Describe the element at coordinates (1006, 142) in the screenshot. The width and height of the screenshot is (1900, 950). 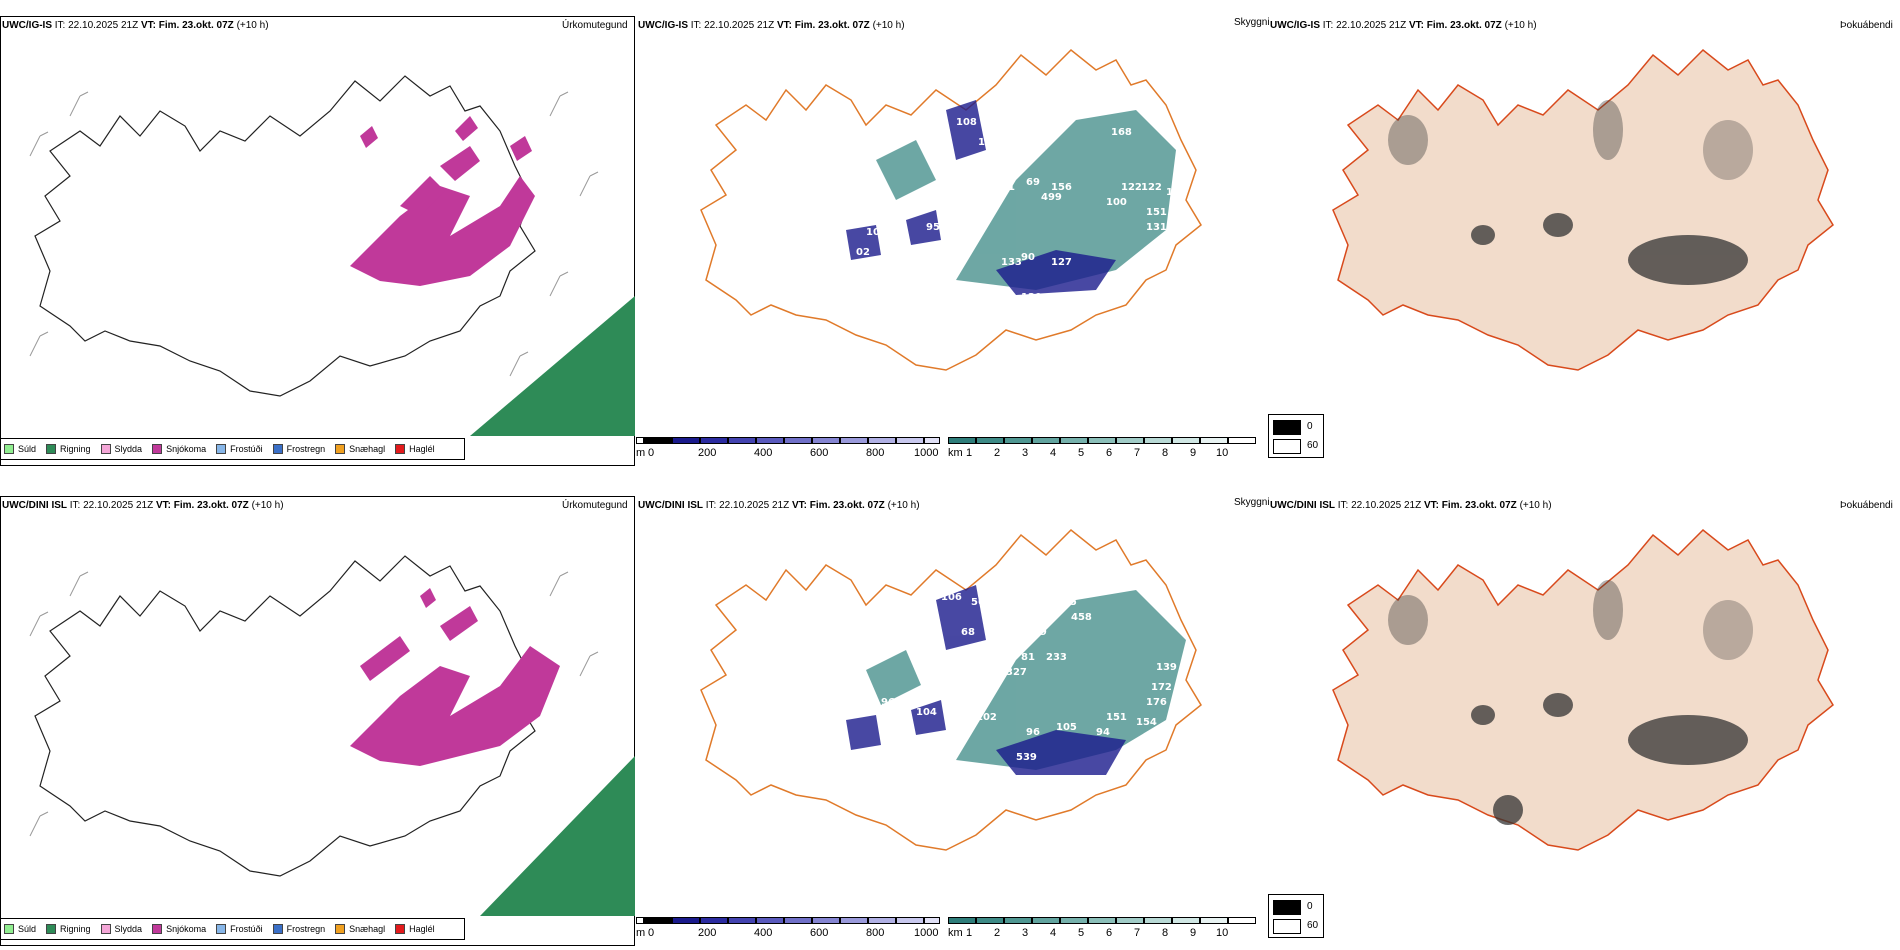
I see `cloudbase-value-label: 157` at that location.